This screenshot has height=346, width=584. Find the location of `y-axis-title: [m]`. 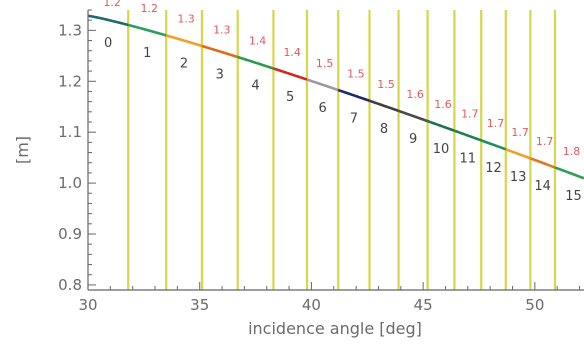

y-axis-title: [m] is located at coordinates (22, 150).